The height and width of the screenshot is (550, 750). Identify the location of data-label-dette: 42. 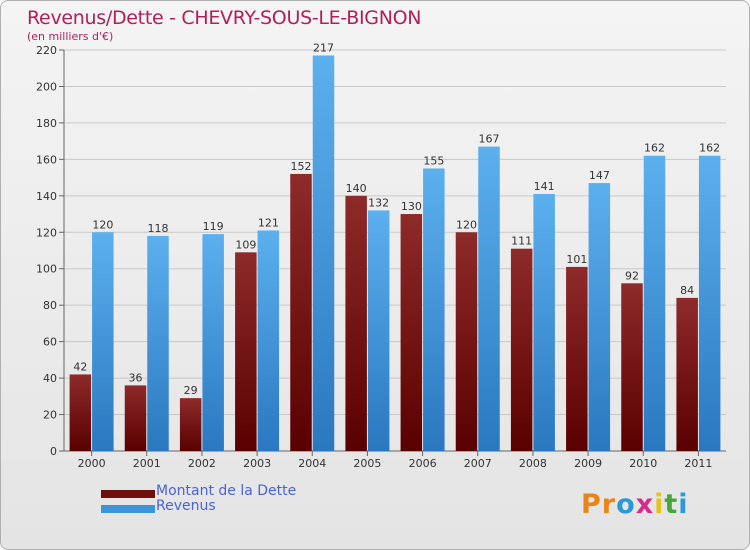
(80, 366).